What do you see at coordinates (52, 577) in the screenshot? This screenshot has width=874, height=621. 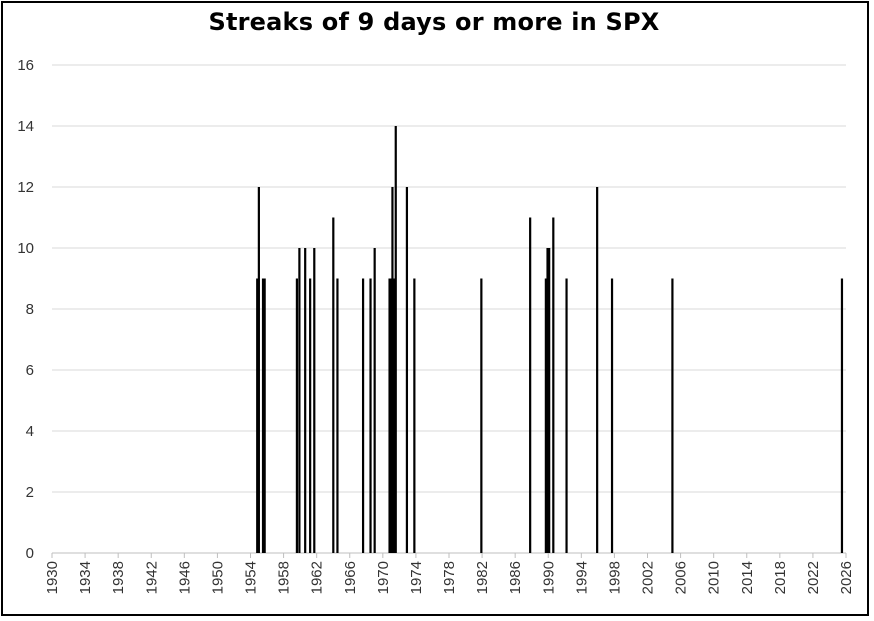 I see `x-tick-label: 1930` at bounding box center [52, 577].